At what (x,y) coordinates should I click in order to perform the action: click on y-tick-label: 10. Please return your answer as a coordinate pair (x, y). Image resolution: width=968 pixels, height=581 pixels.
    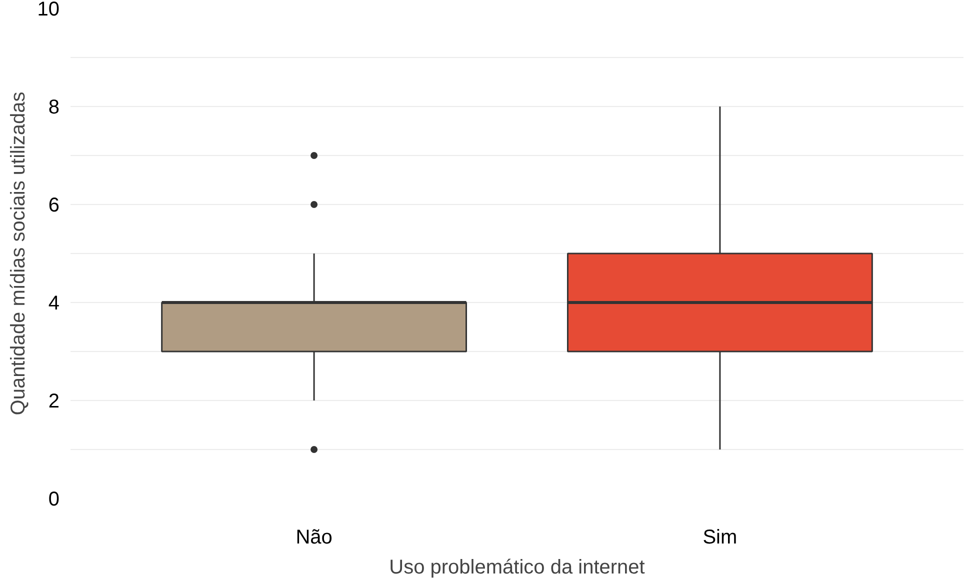
    Looking at the image, I should click on (48, 10).